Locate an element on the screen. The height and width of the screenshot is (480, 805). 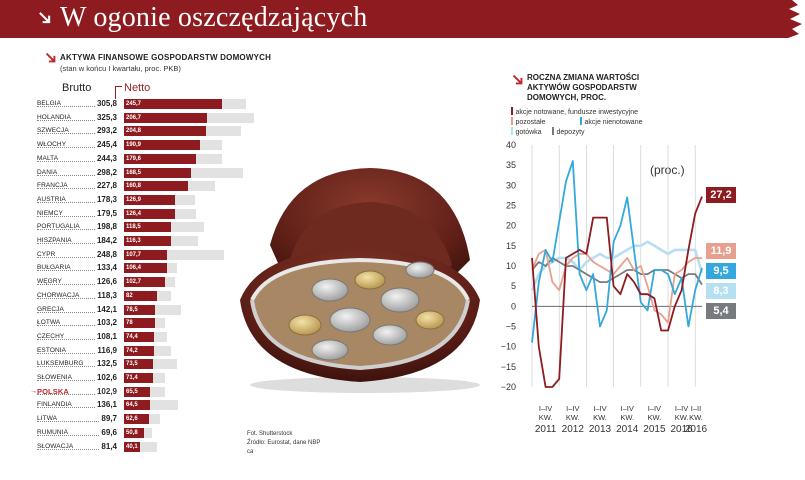
brutto-value: 69,6 is located at coordinates (108, 432).